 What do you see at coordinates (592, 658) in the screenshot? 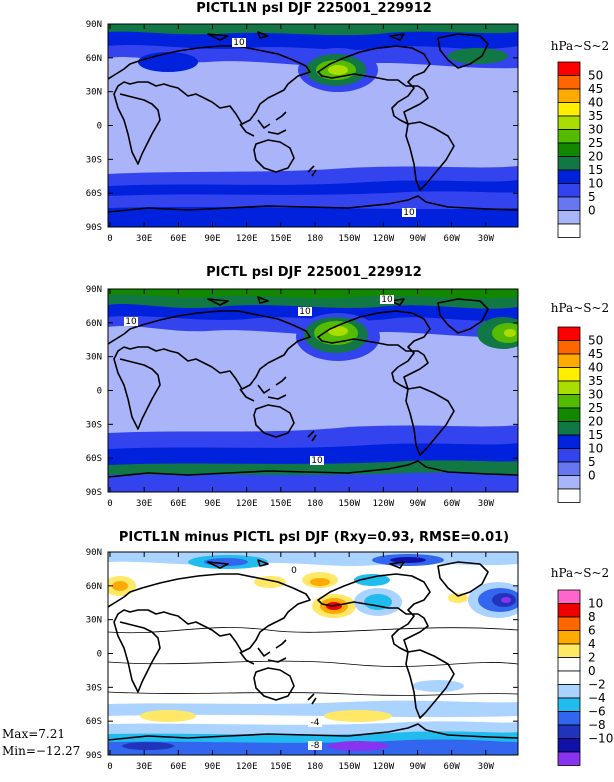
I see `colorbar-label: 2` at bounding box center [592, 658].